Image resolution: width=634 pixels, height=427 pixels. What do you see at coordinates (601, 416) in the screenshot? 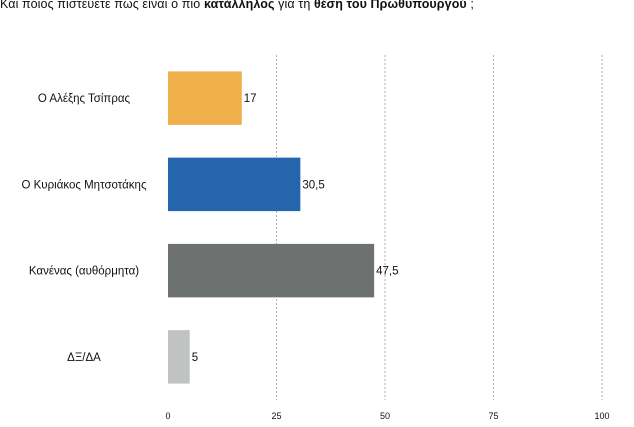
I see `x-tick-label: 100` at bounding box center [601, 416].